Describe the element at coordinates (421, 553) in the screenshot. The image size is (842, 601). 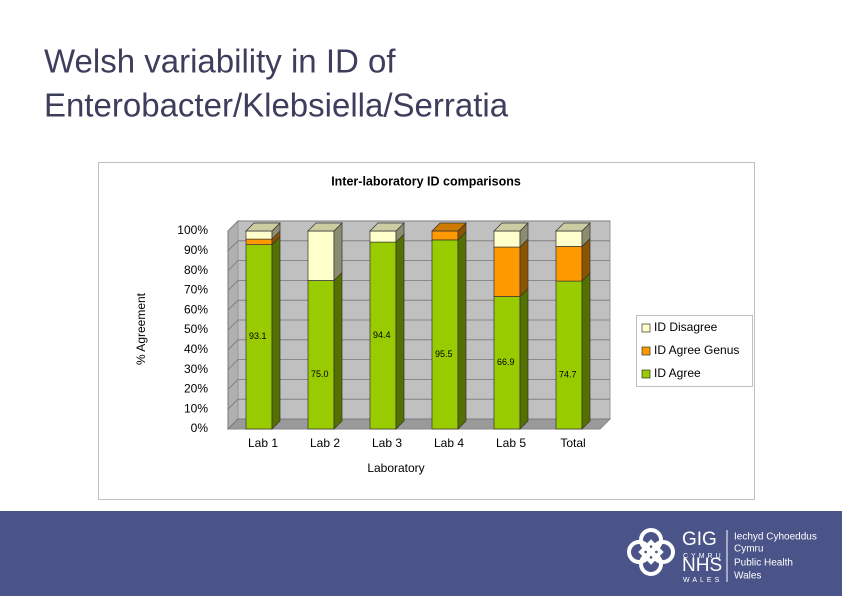
I see `footer-band` at that location.